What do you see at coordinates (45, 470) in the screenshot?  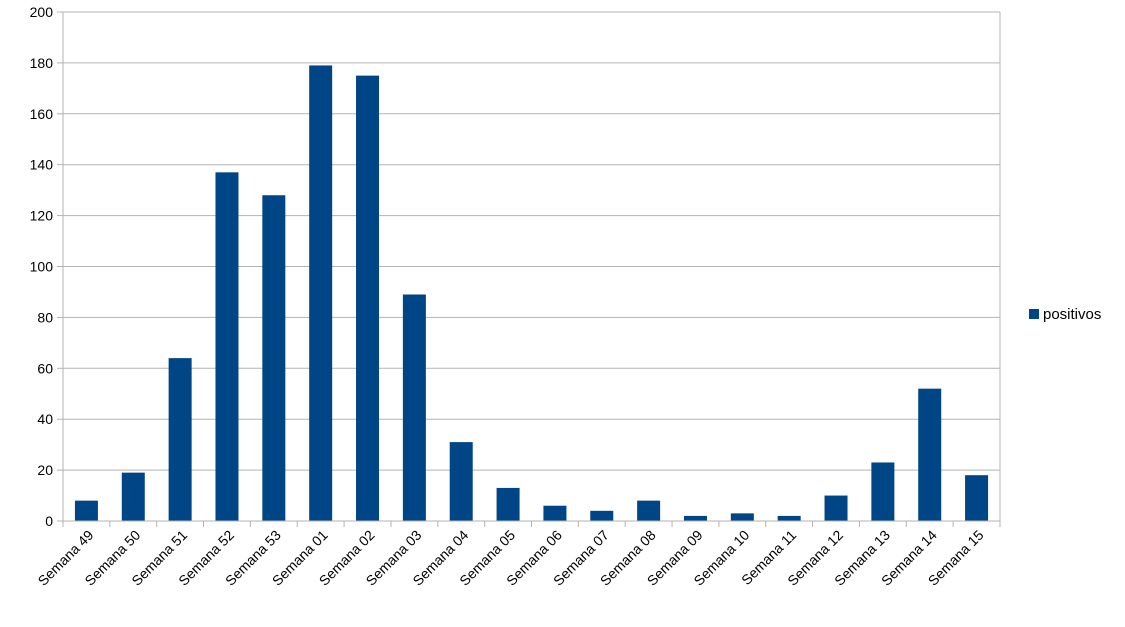 I see `y-tick-label: 20` at bounding box center [45, 470].